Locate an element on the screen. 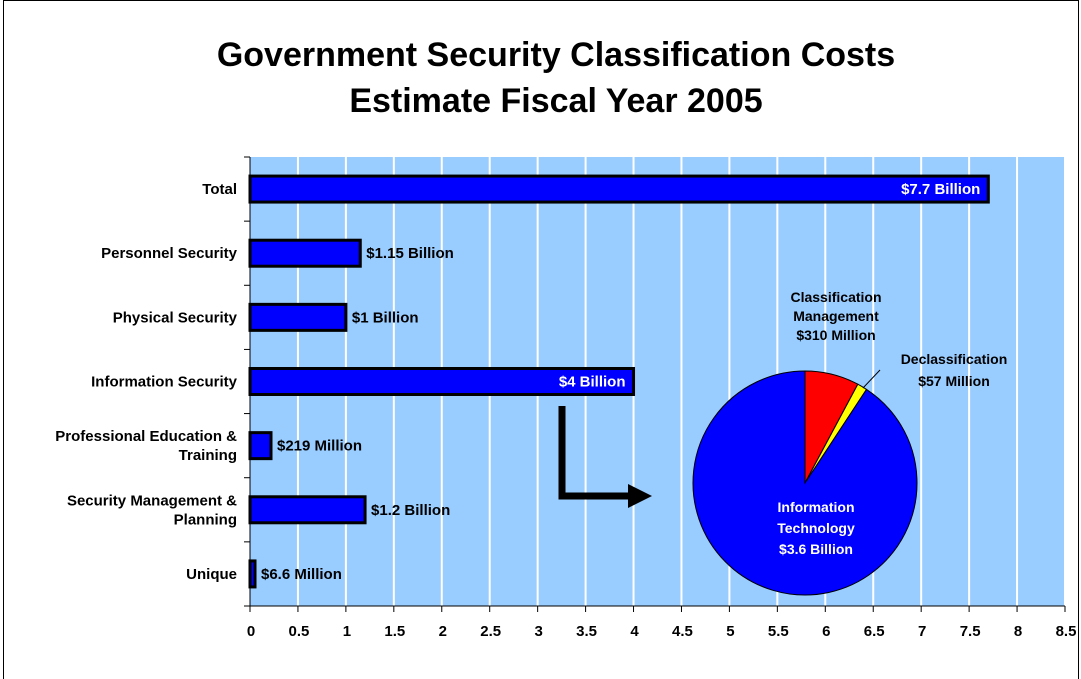 The width and height of the screenshot is (1081, 679). x-tick-label-4: 2 is located at coordinates (443, 631).